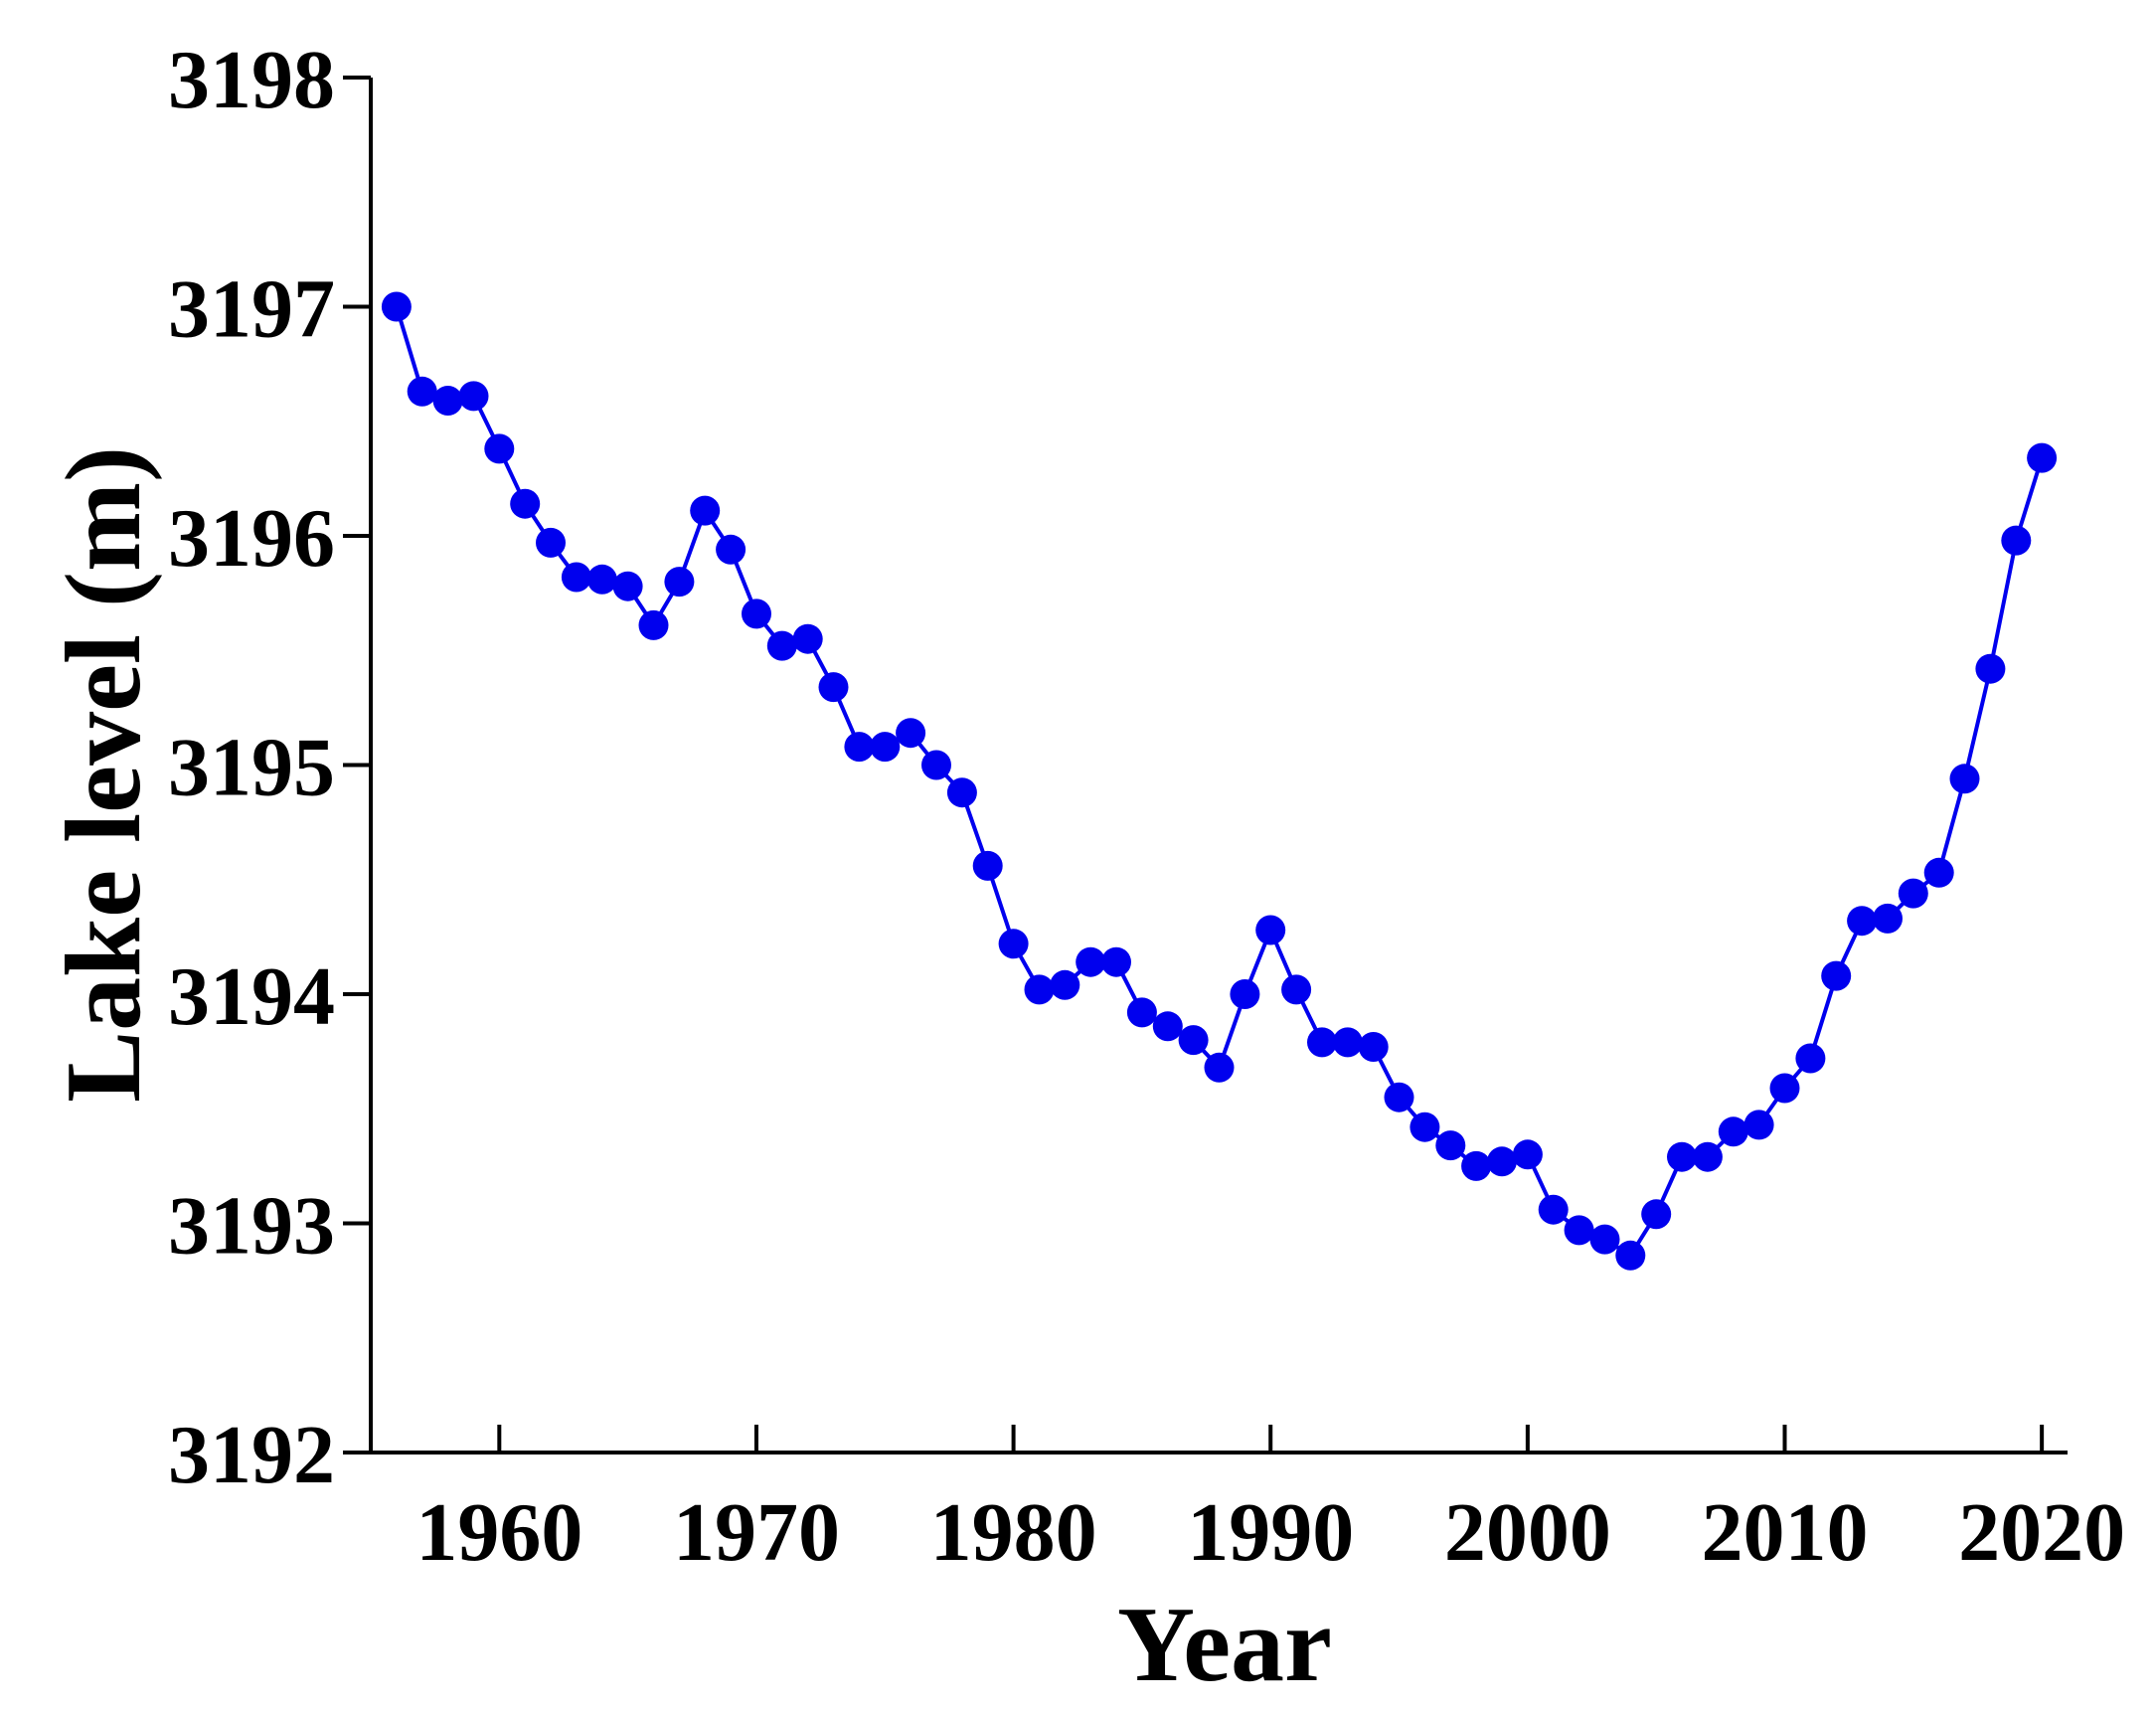 The image size is (2156, 1711). I want to click on x-tick-label: 1970, so click(756, 1532).